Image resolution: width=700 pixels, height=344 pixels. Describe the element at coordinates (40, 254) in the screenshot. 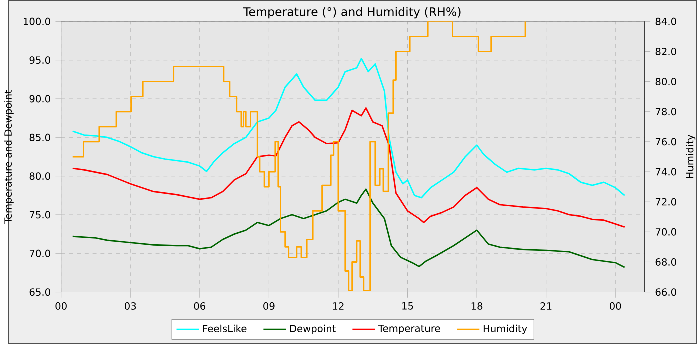

I see `y-tick-label: 70.0` at that location.